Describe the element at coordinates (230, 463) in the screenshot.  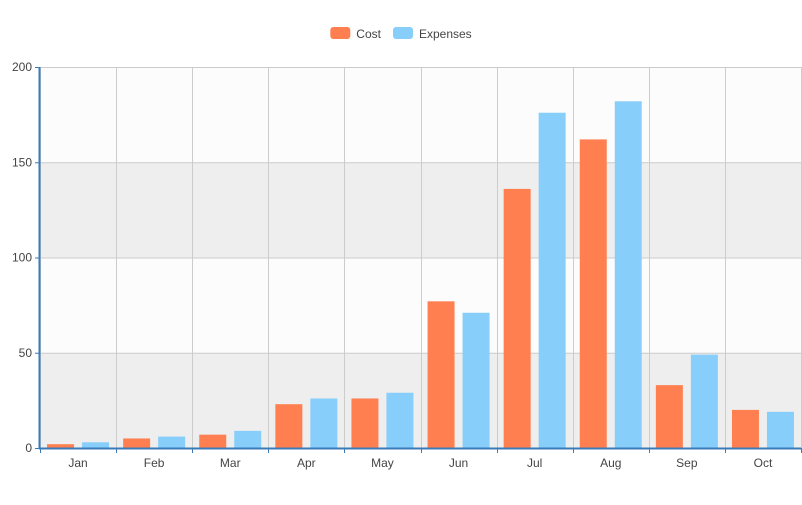
I see `x-tick-label-mar: Mar` at that location.